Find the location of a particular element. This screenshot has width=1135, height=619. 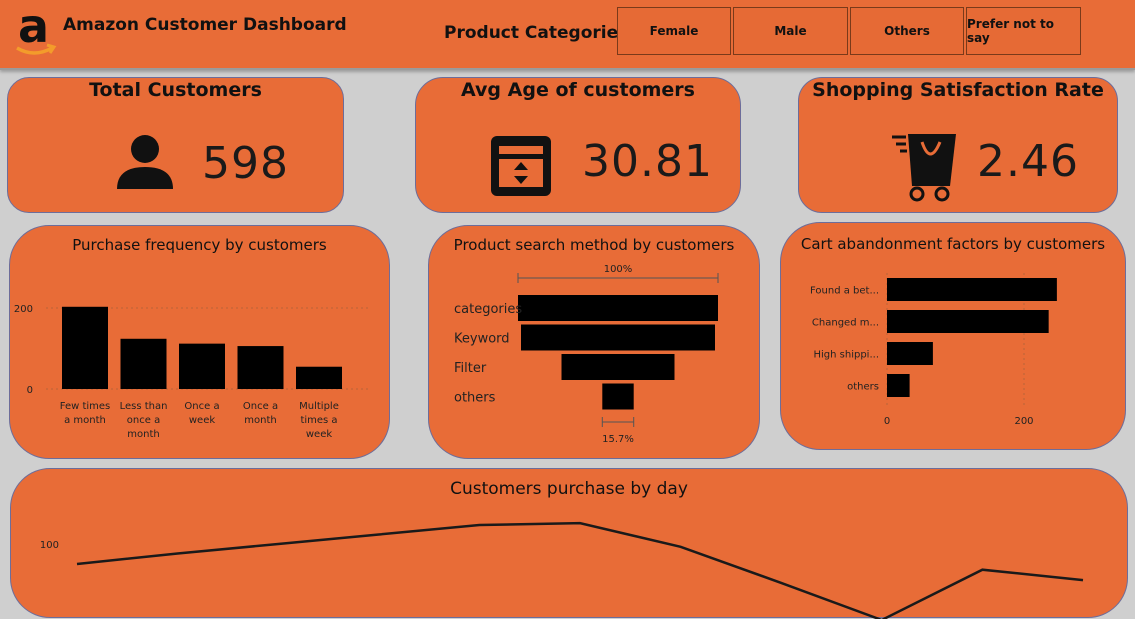

total-customers-value: 598 is located at coordinates (245, 163).